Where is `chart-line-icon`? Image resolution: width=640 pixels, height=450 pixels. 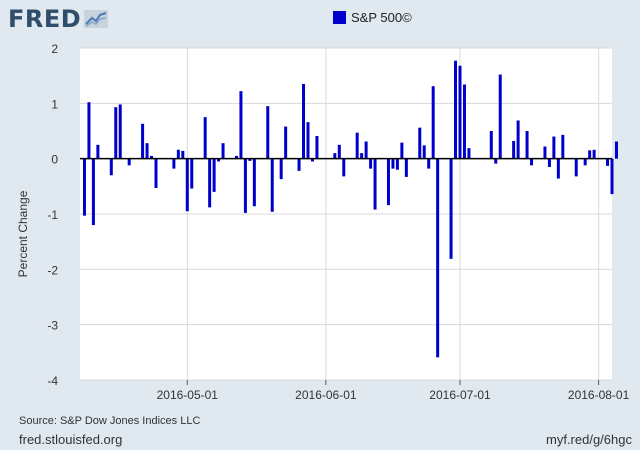 chart-line-icon is located at coordinates (96, 19).